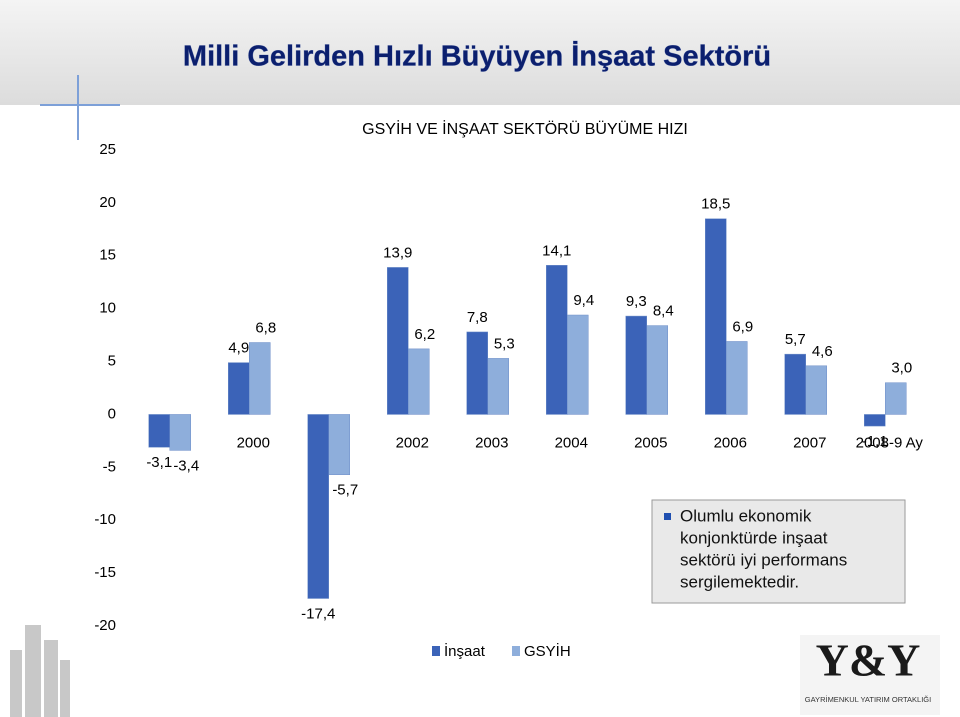 The image size is (960, 717). Describe the element at coordinates (650, 442) in the screenshot. I see `x-tick-label: 2005` at that location.